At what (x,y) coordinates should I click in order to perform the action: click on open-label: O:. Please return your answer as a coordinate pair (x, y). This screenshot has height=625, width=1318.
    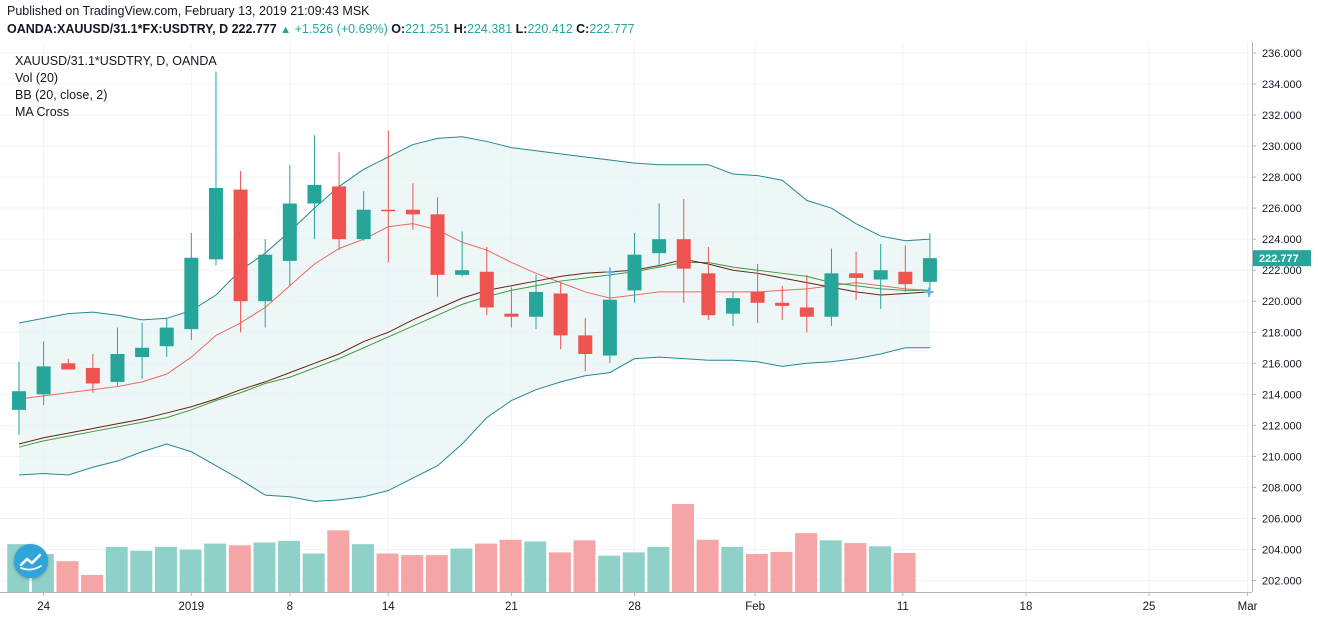
    Looking at the image, I should click on (398, 29).